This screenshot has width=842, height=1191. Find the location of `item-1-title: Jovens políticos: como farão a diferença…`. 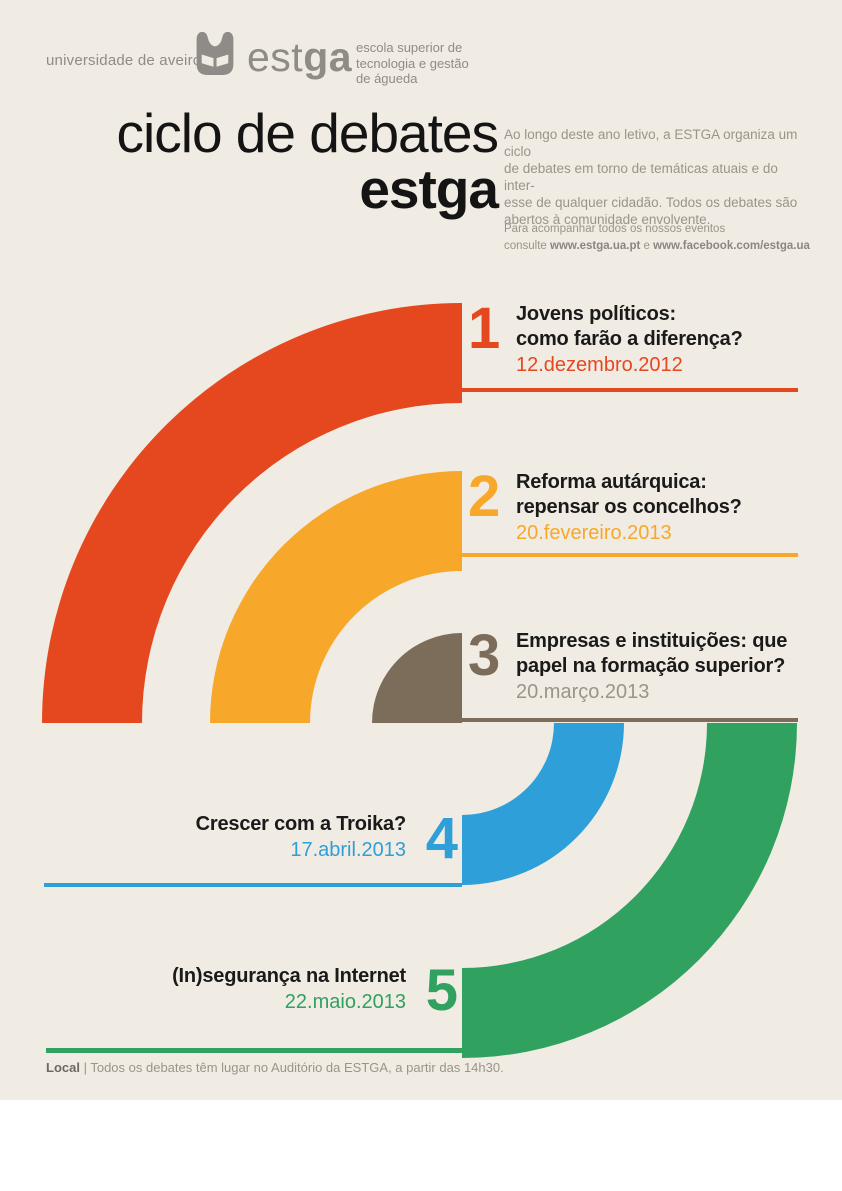

item-1-title: Jovens políticos: como farão a diferença… is located at coordinates (629, 326).